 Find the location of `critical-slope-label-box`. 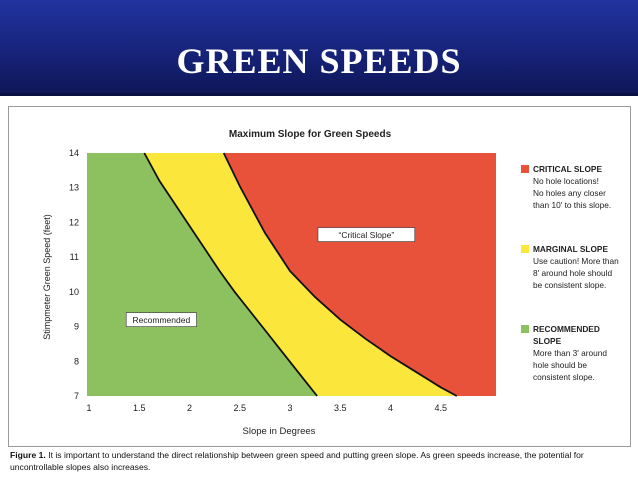

critical-slope-label-box is located at coordinates (366, 234).